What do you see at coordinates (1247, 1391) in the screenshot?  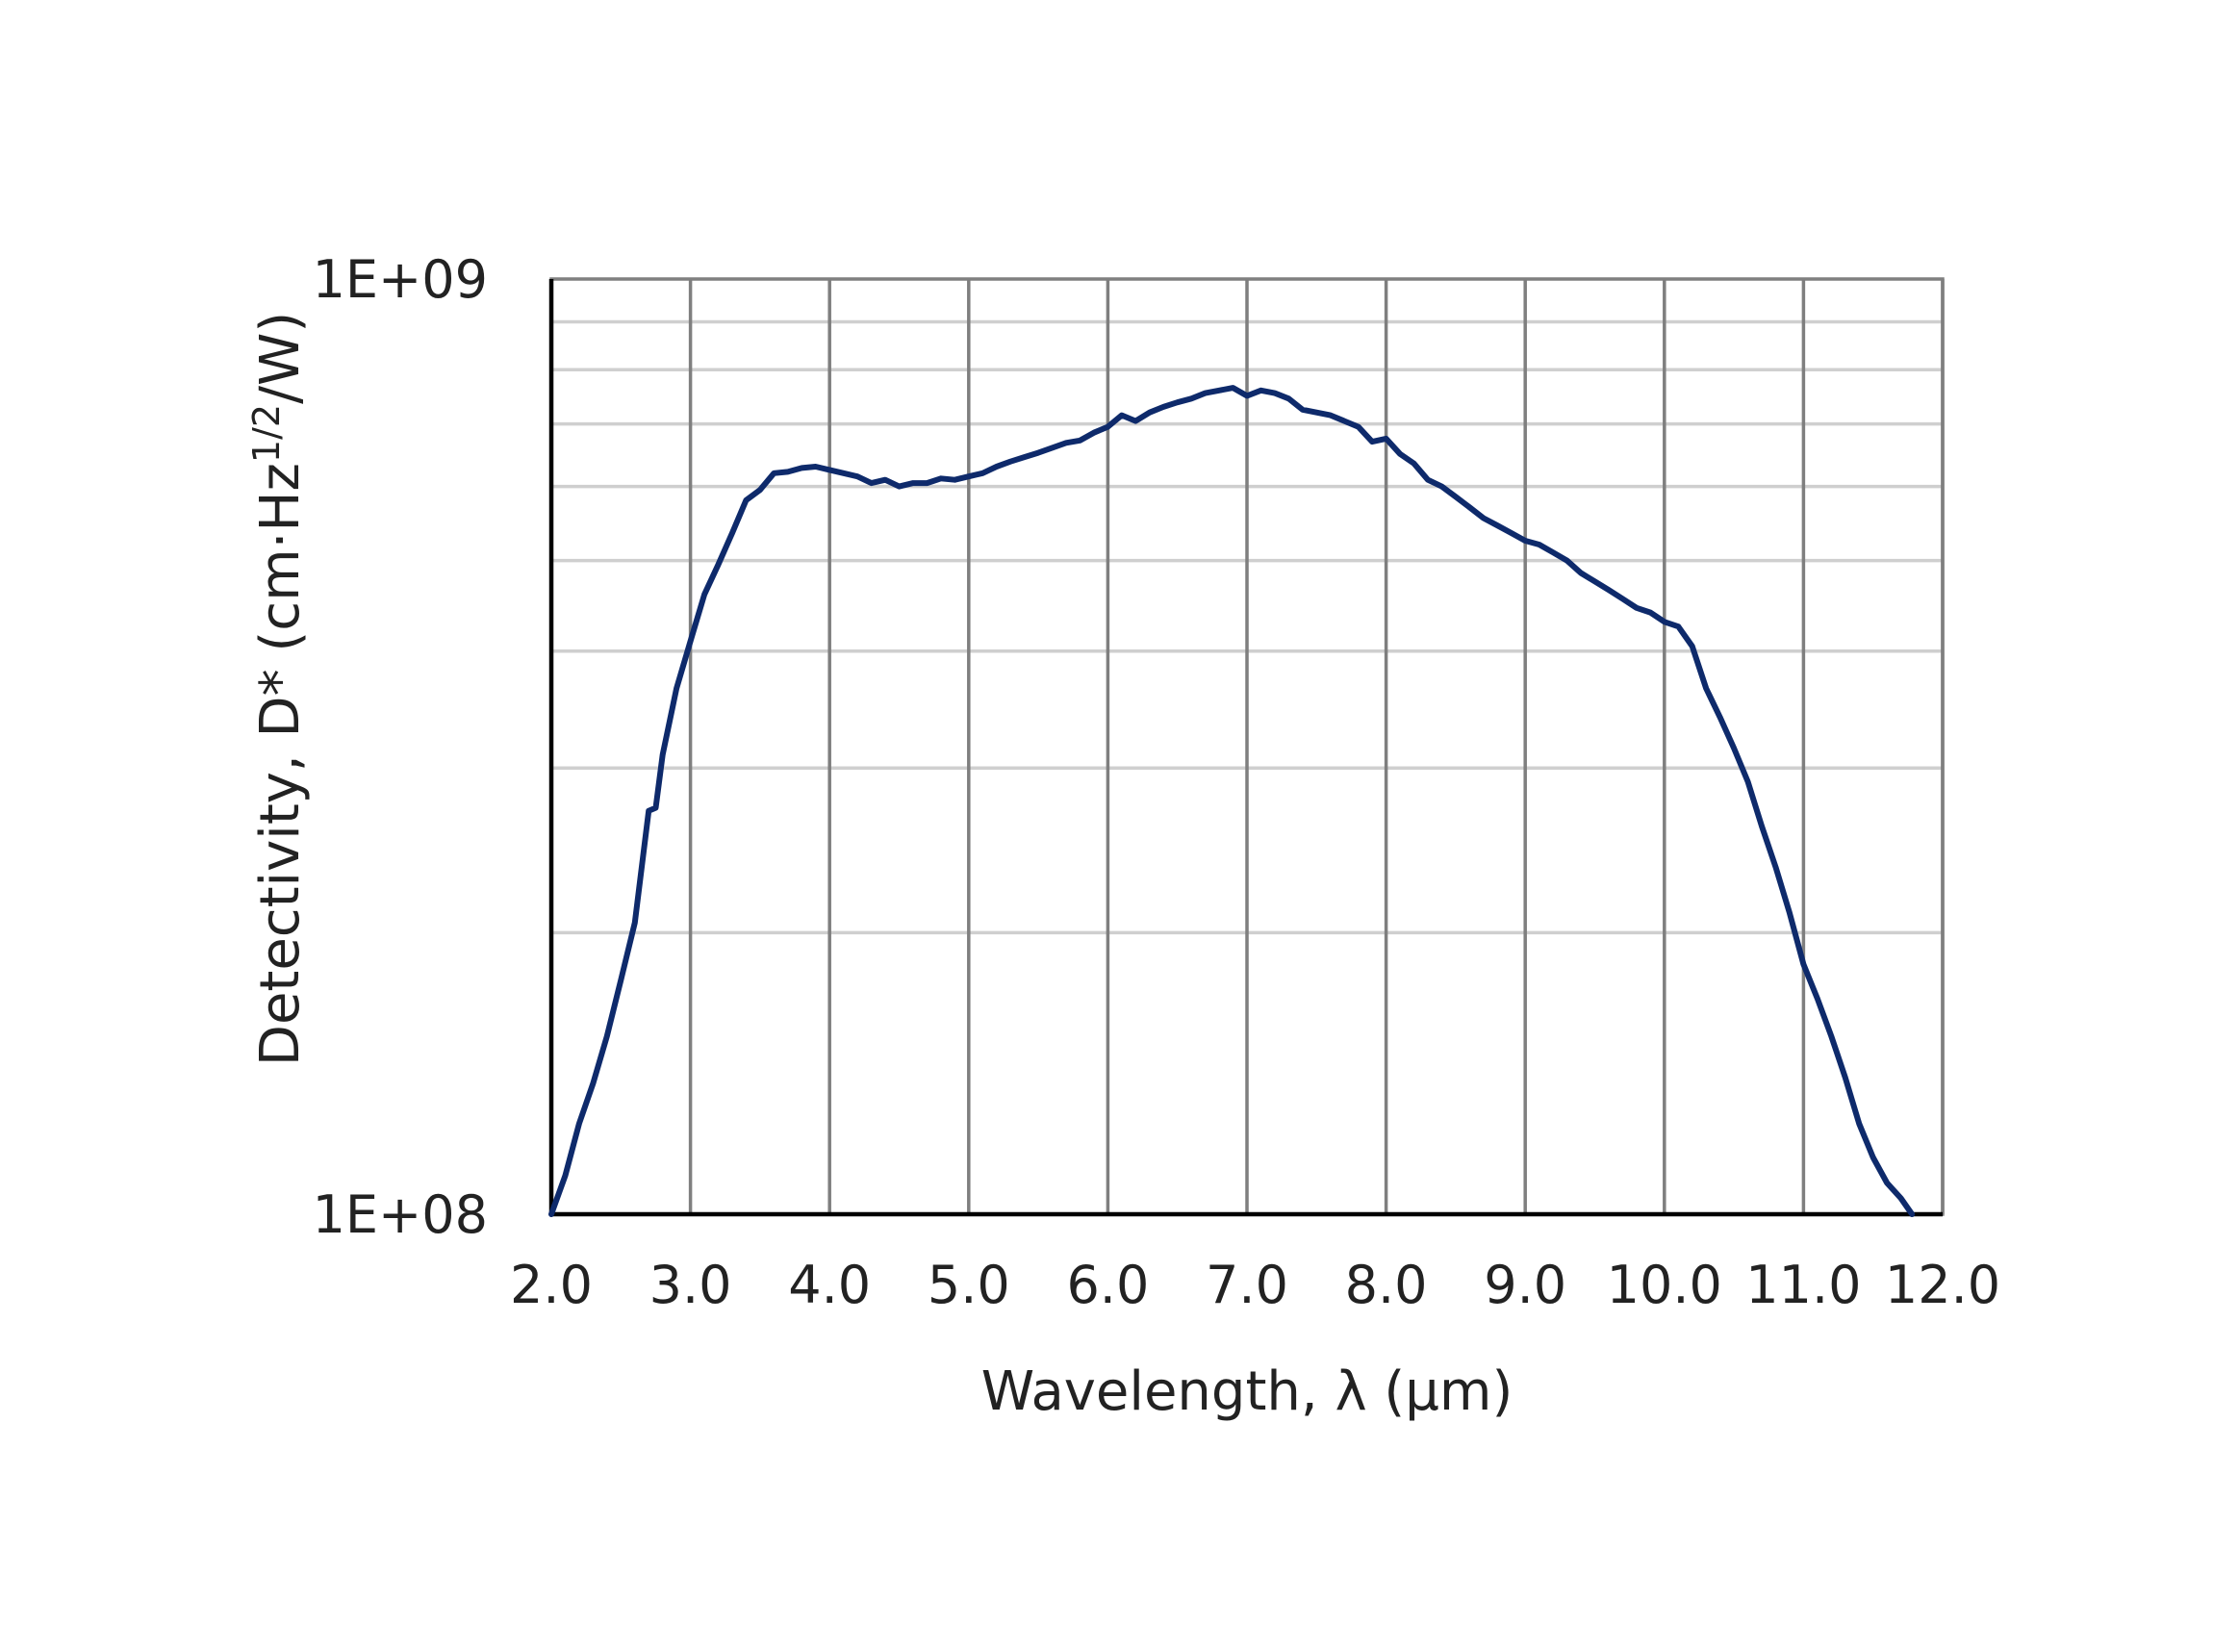 I see `x-axis-title: Wavelength, λ (μm)` at bounding box center [1247, 1391].